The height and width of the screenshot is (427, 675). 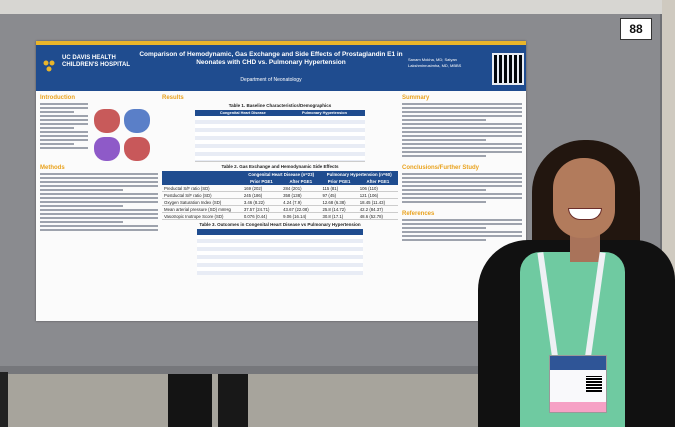 I want to click on methods-text, so click(x=99, y=202).